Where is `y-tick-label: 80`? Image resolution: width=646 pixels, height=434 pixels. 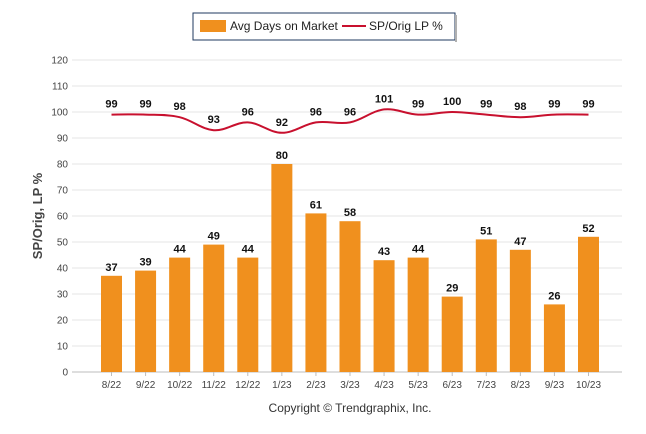 y-tick-label: 80 is located at coordinates (63, 165).